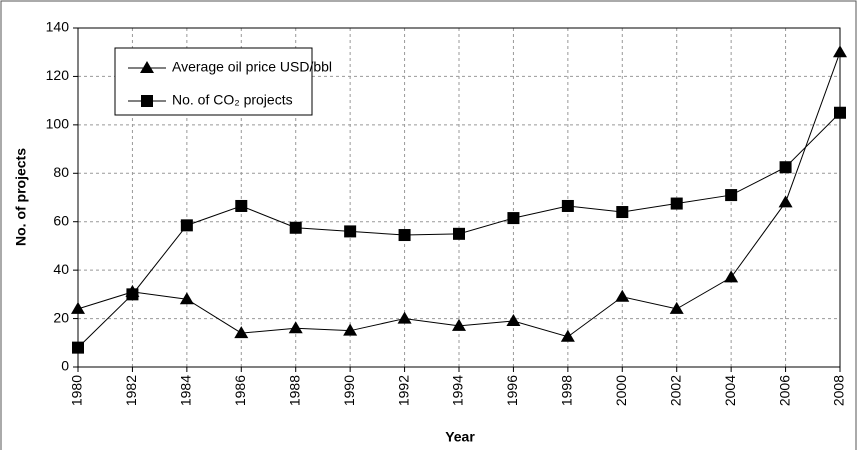 The image size is (857, 450). What do you see at coordinates (567, 390) in the screenshot?
I see `x-tick-label: 1998` at bounding box center [567, 390].